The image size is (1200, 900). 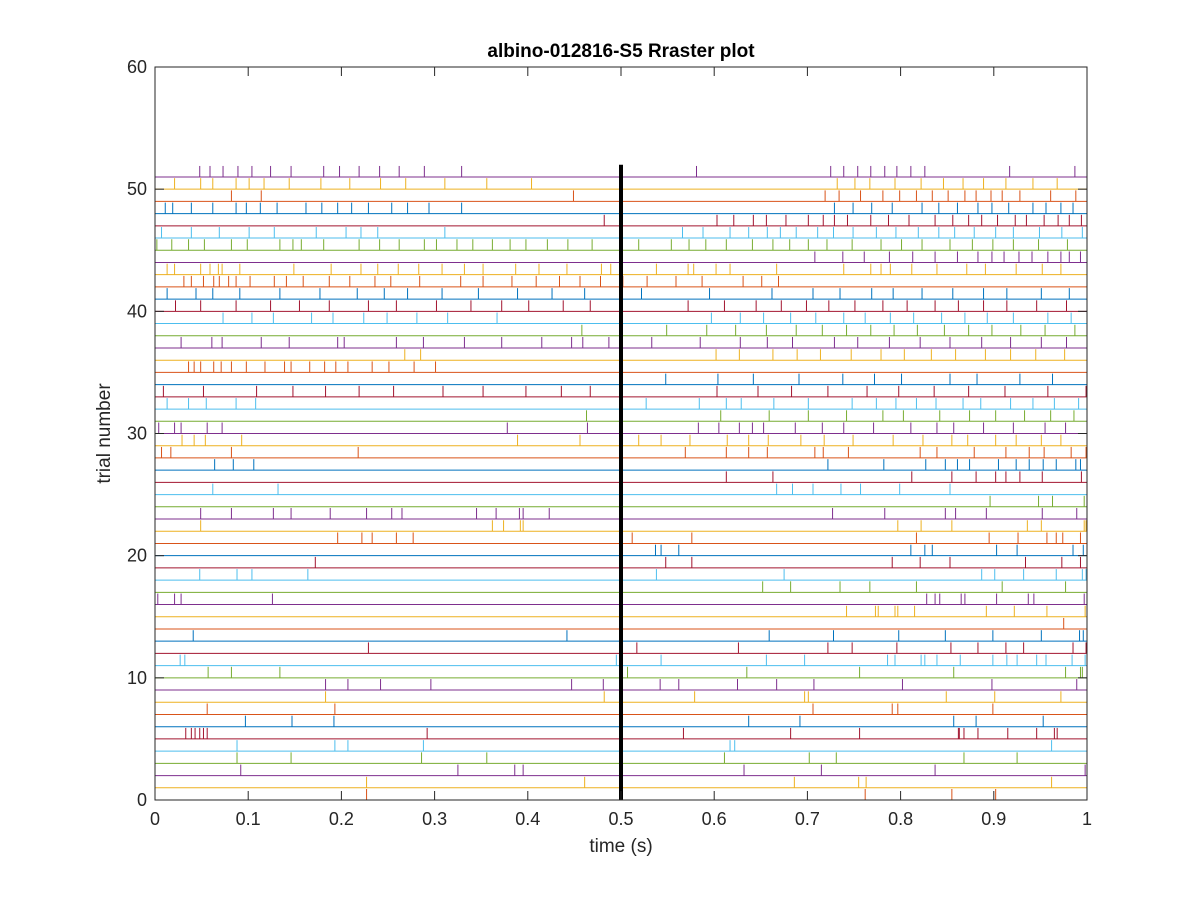 I want to click on y-tick-label: 50, so click(x=137, y=189).